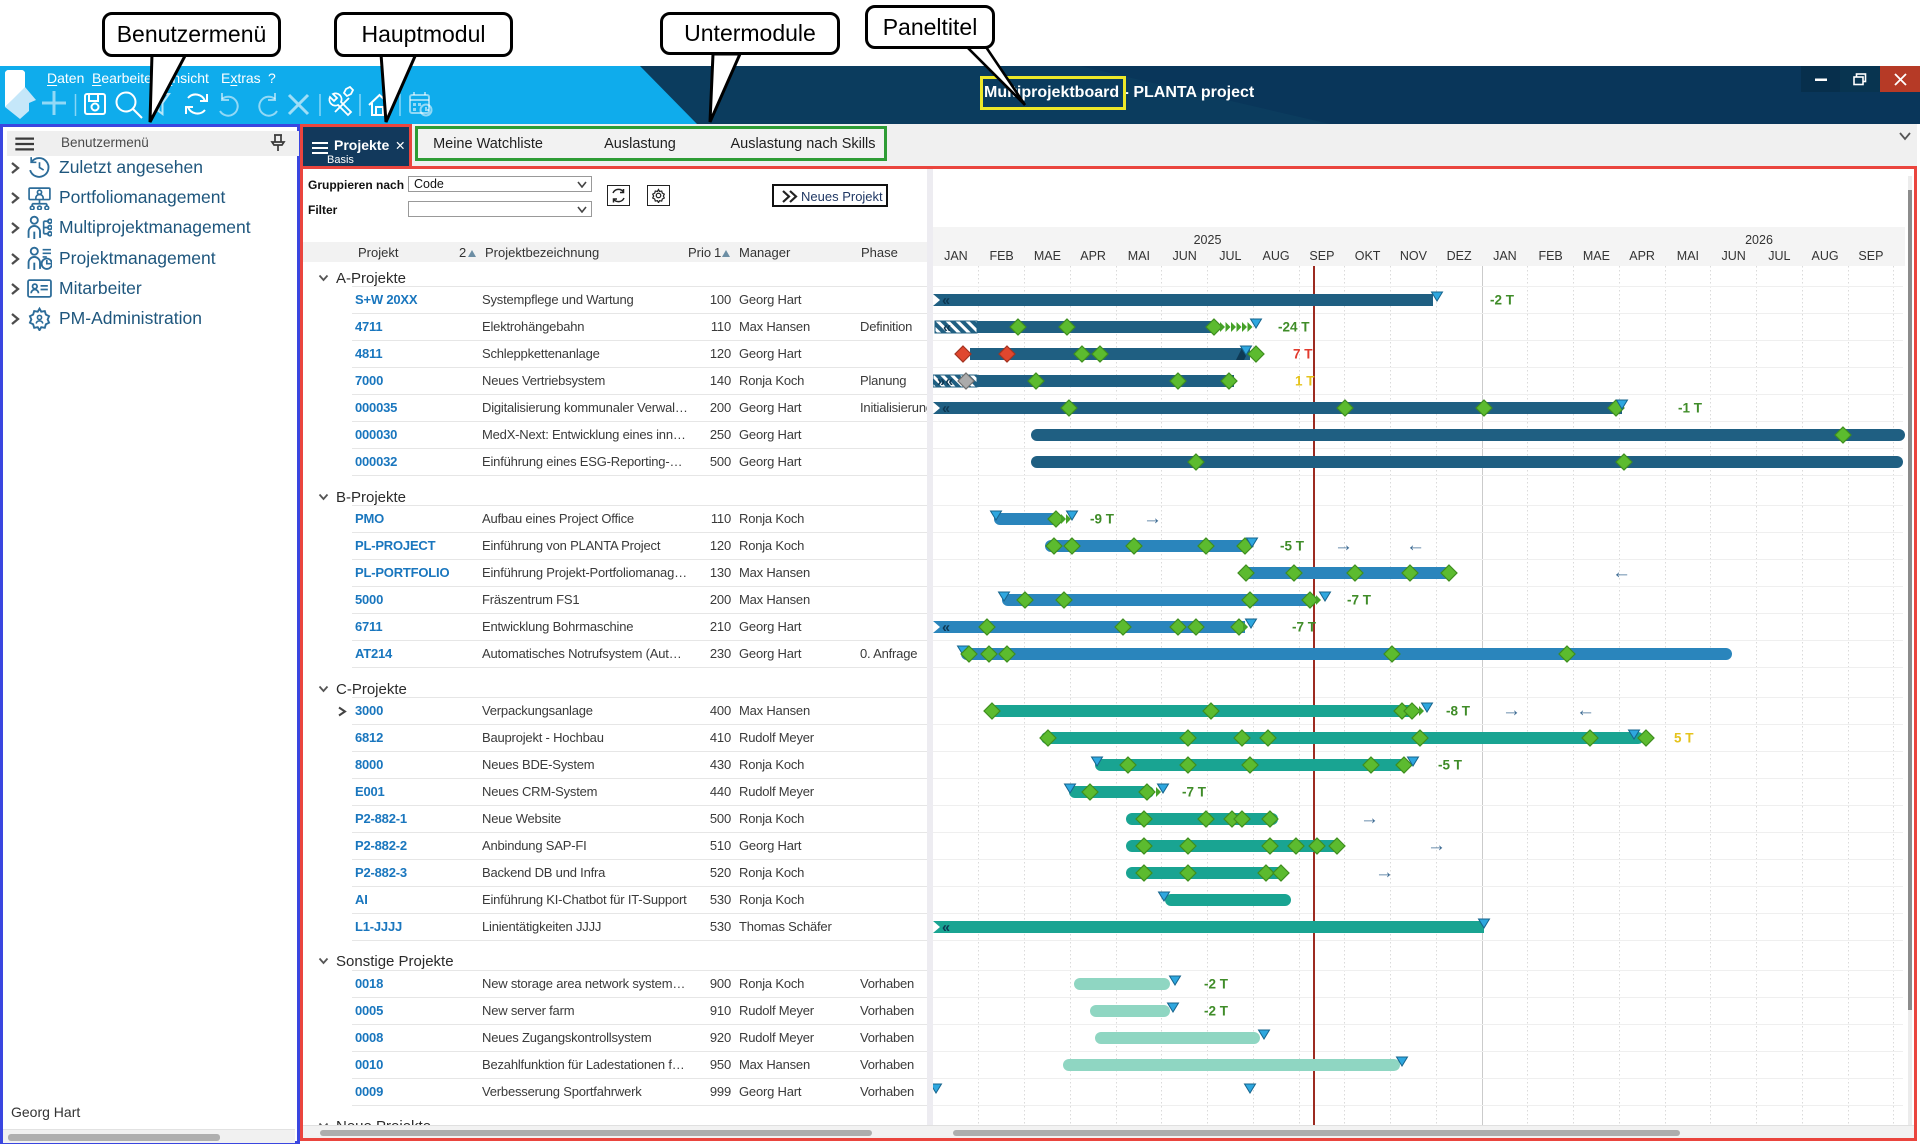  What do you see at coordinates (1294, 327) in the screenshot?
I see `svg-text: -24 T` at bounding box center [1294, 327].